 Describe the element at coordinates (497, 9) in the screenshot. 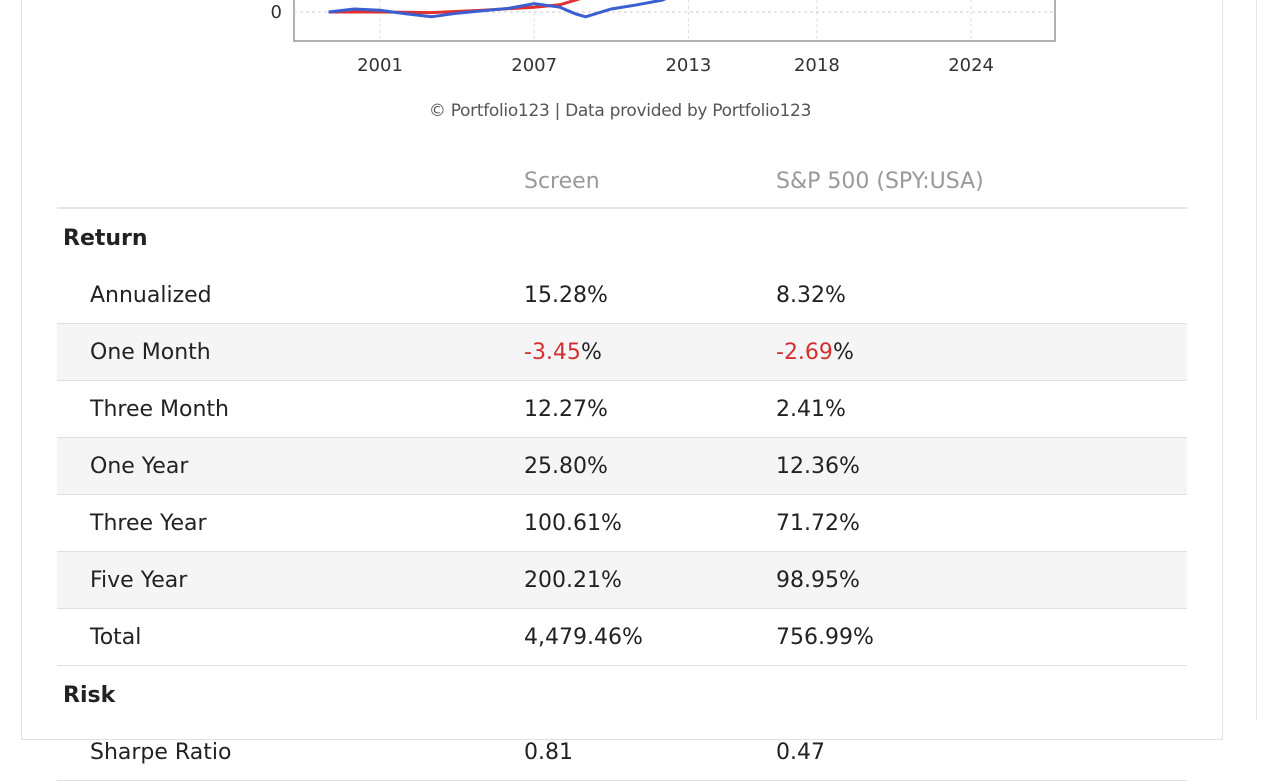

I see `series-line-screen` at that location.